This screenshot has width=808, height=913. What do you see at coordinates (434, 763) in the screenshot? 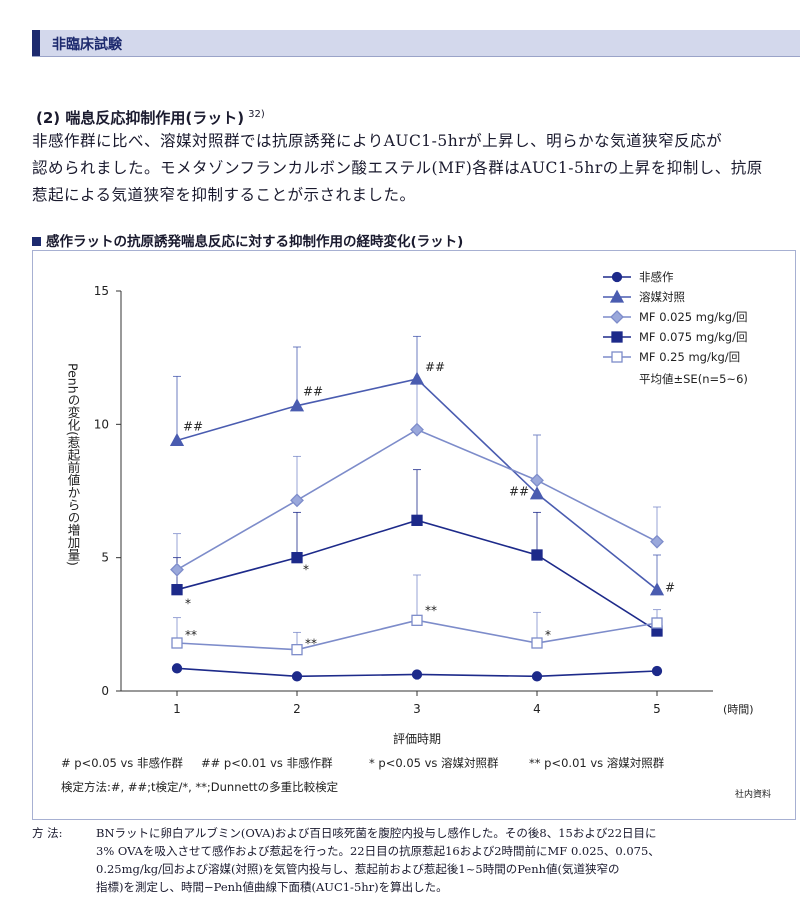
I see `footnote: * p<0.05 vs 溶媒対照群` at bounding box center [434, 763].